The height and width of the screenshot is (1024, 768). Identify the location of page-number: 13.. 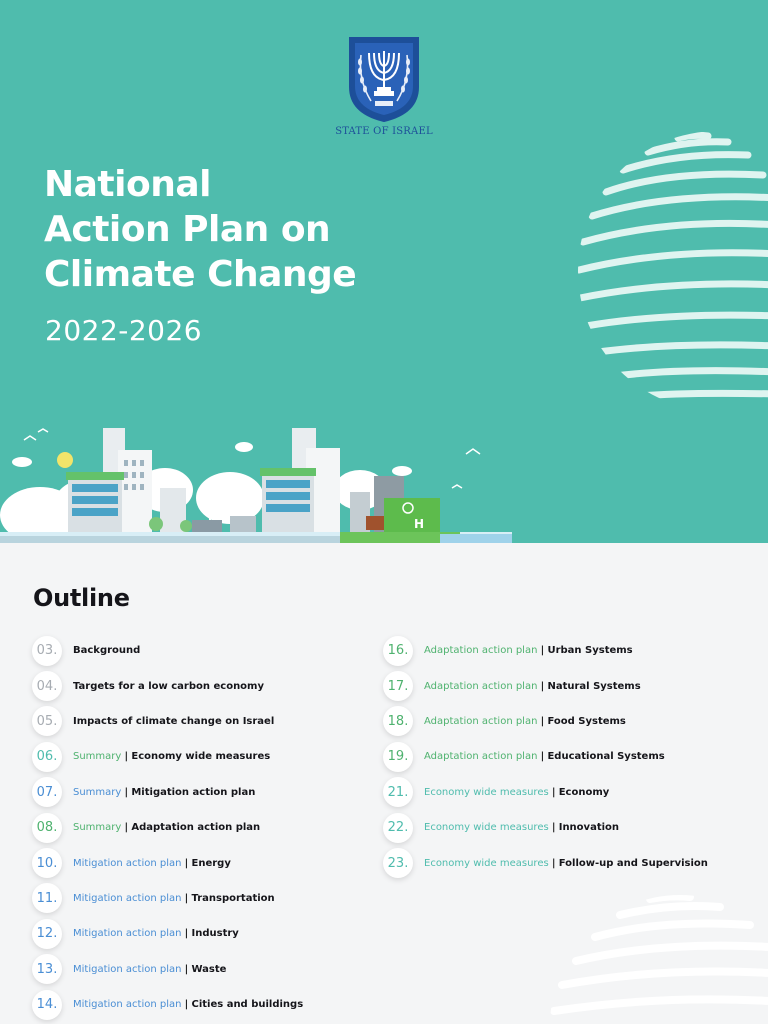
(47, 969).